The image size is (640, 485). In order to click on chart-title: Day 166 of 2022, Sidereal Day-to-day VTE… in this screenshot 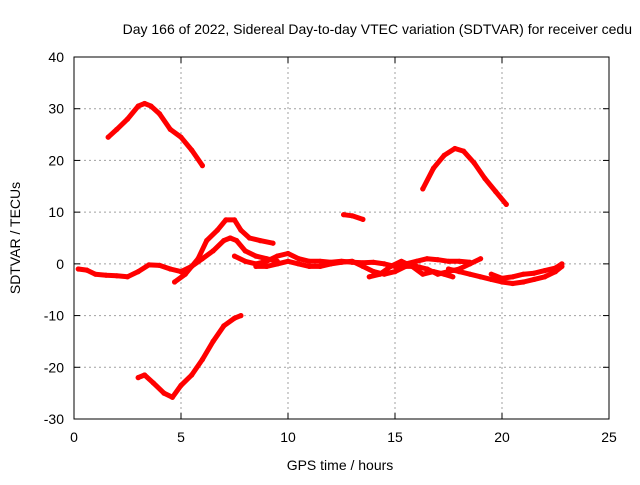, I will do `click(377, 29)`.